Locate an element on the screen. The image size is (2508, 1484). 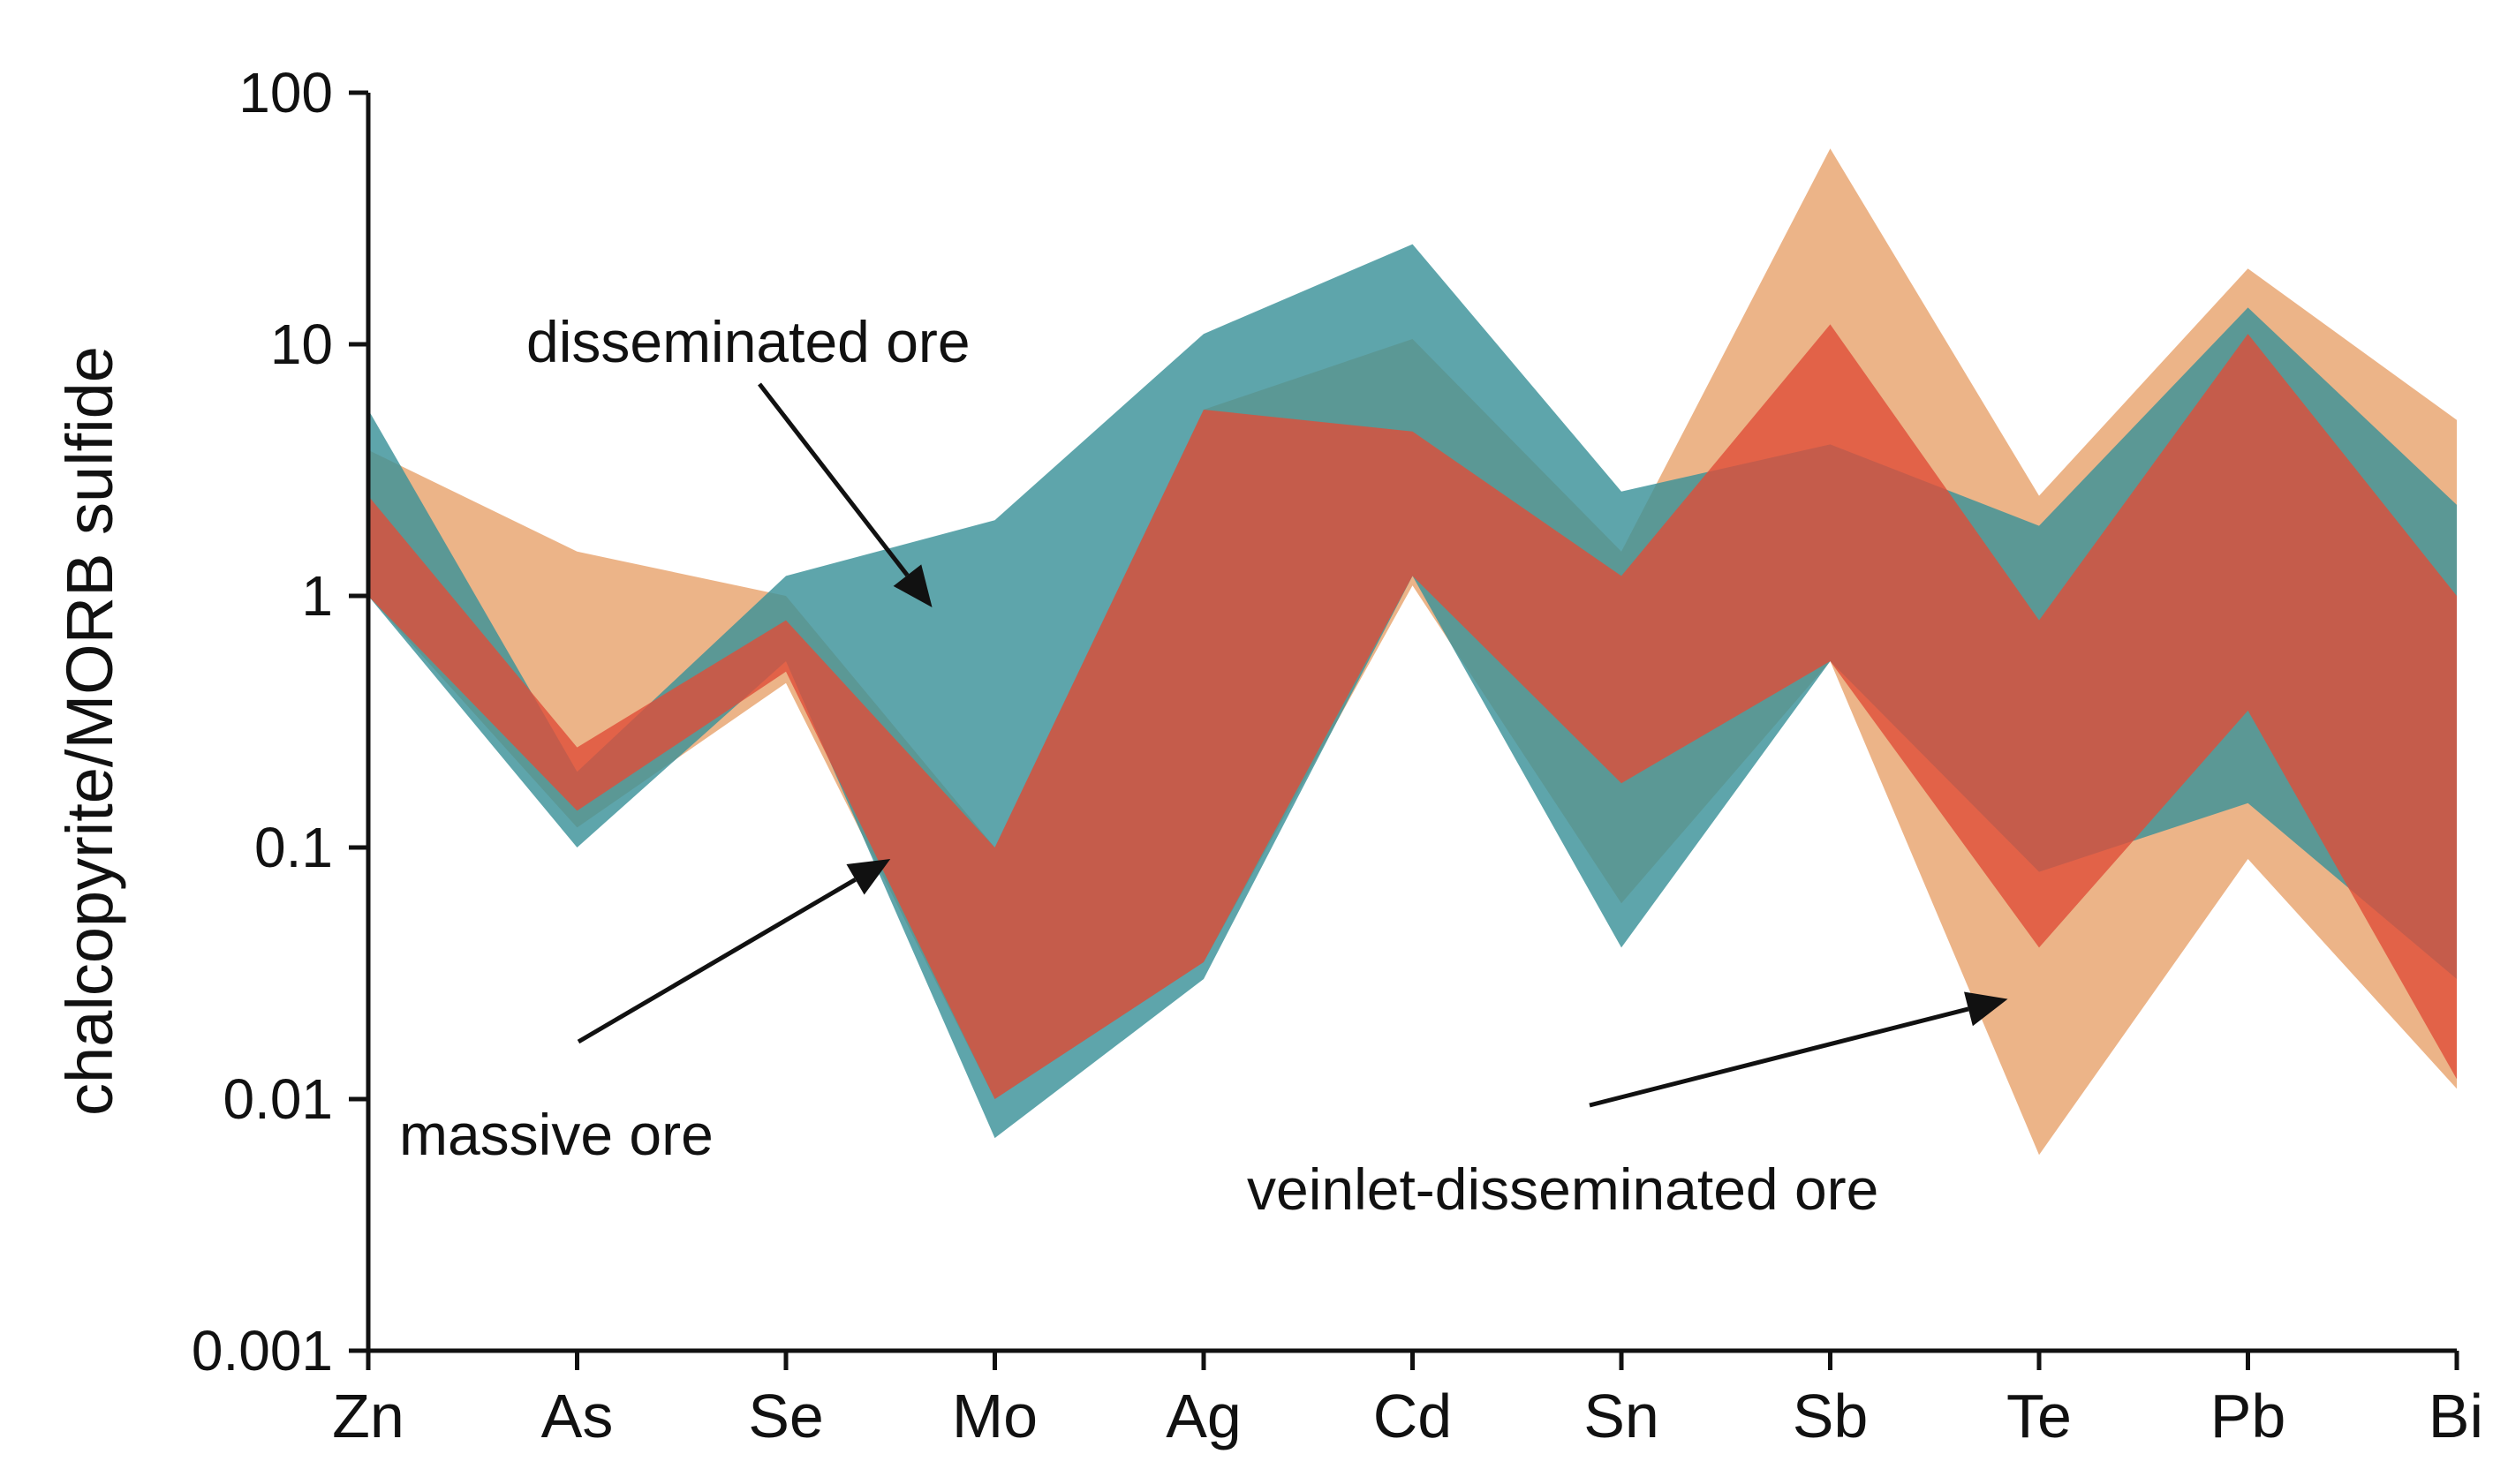
x-tick-label-pb: Pb is located at coordinates (2248, 1416).